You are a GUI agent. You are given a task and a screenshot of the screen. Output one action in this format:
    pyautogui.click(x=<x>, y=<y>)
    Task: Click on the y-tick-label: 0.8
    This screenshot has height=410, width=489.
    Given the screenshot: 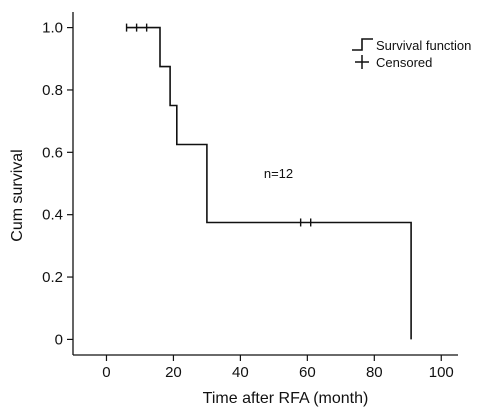 What is the action you would take?
    pyautogui.click(x=52, y=90)
    